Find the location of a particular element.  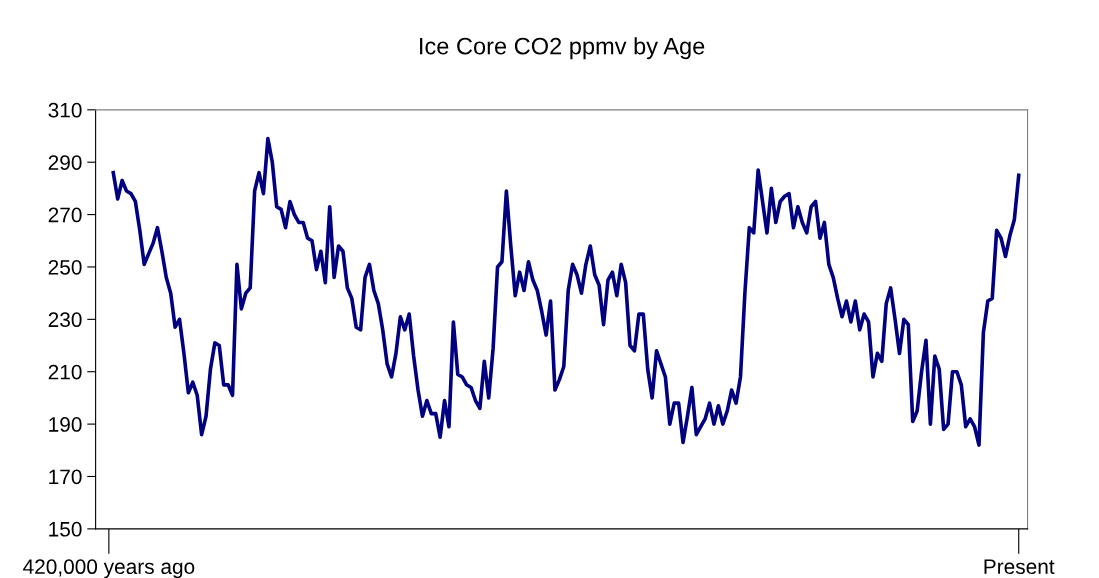

y-tick-label: 150 is located at coordinates (65, 529).